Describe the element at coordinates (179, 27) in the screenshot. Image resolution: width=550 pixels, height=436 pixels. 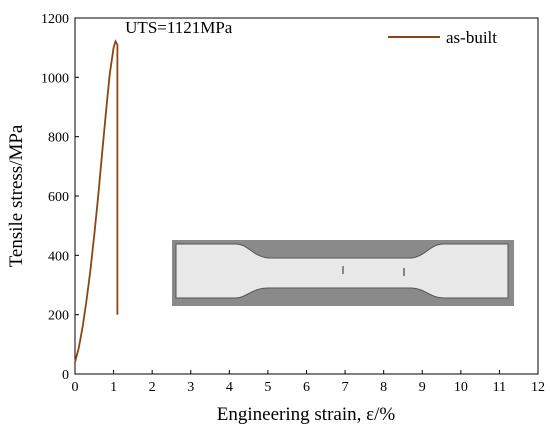
I see `uts-annotation: UTS=1121MPa` at that location.